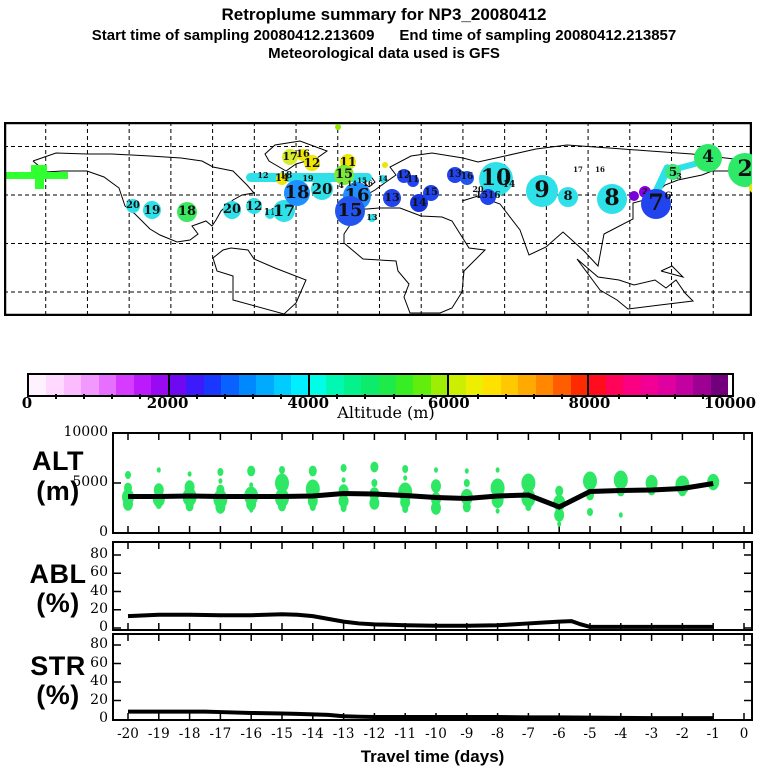 Image resolution: width=768 pixels, height=768 pixels. I want to click on x-tick-label: -7, so click(528, 734).